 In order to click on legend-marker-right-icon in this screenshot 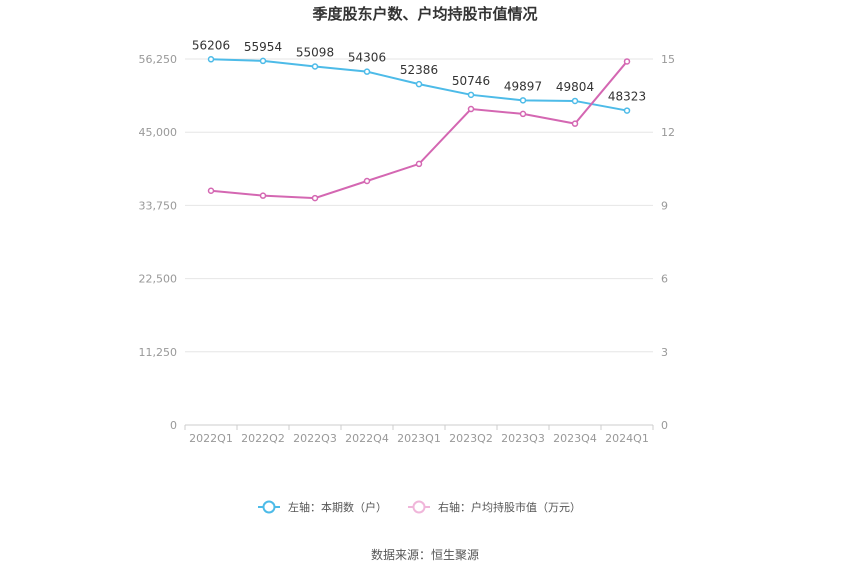, I will do `click(419, 507)`.